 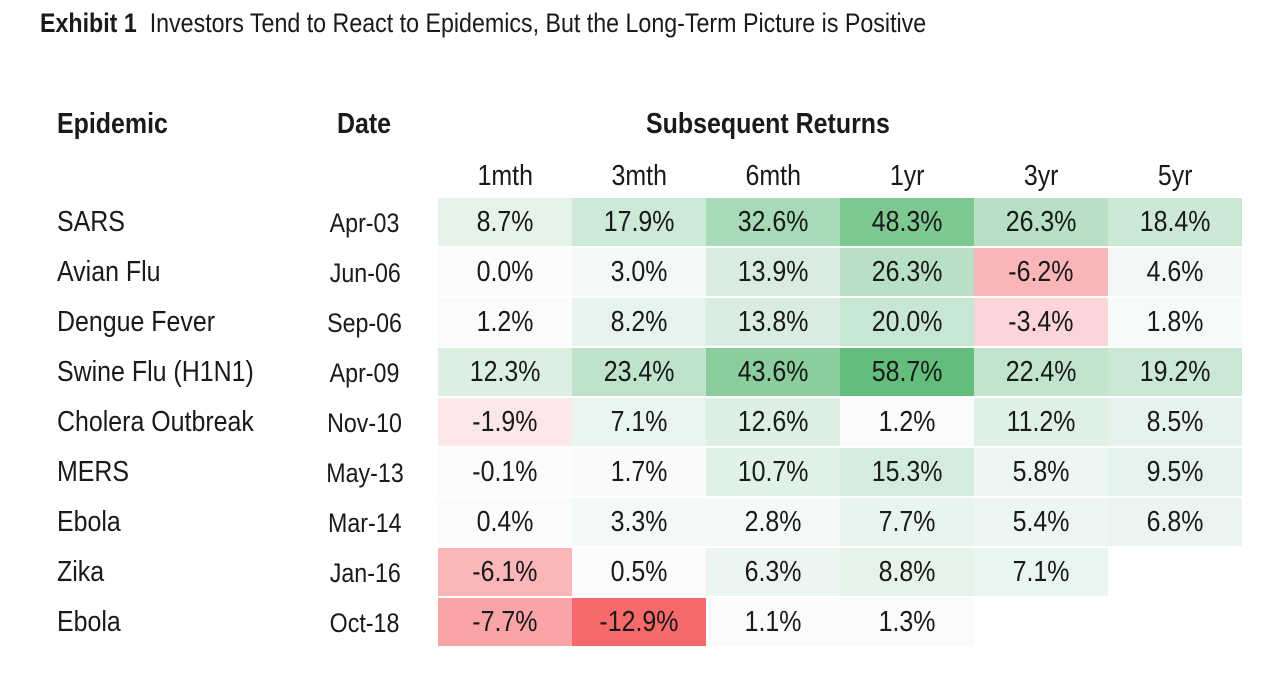 I want to click on heatmap-cell: 13.8%, so click(x=773, y=322).